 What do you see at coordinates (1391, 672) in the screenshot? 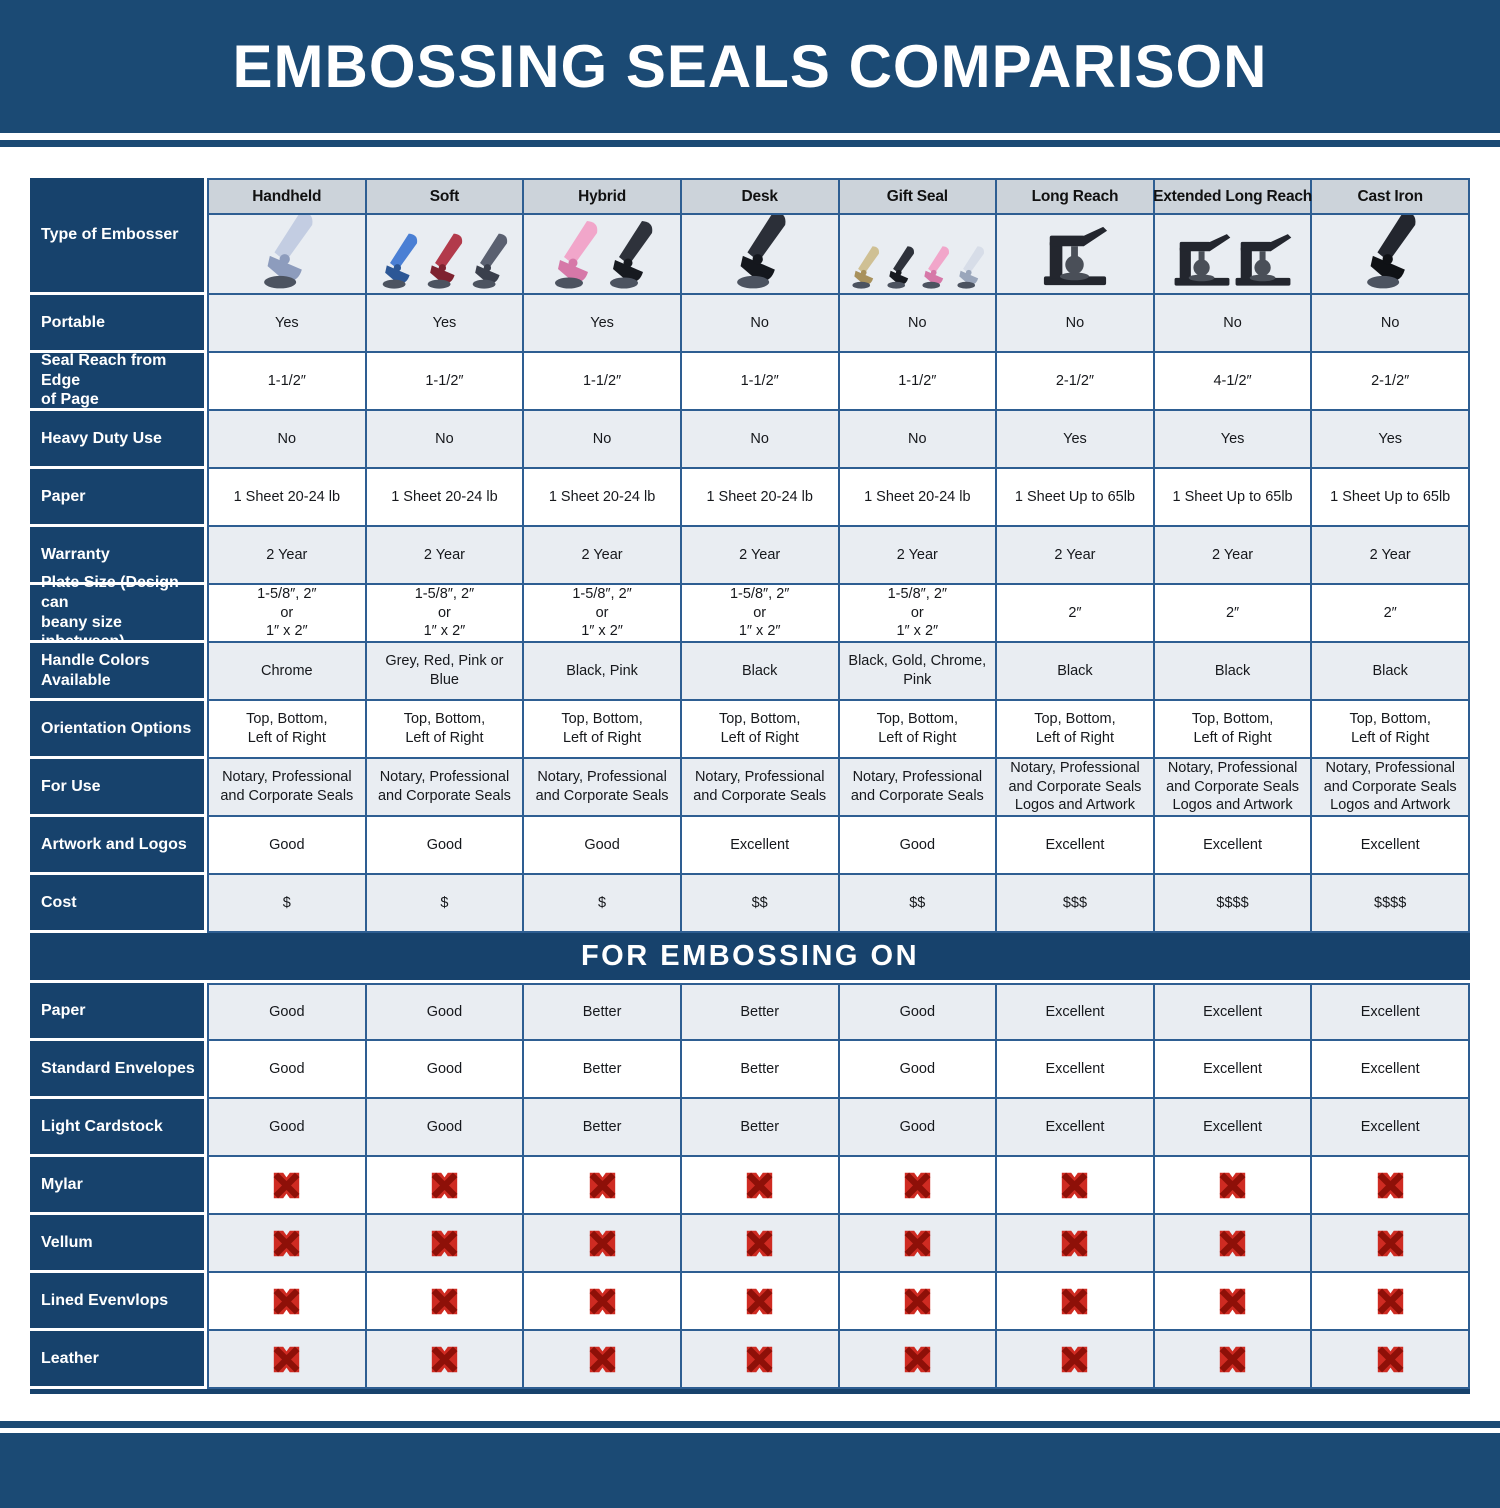
I see `cell-handle-colors-cast-iron: Black` at bounding box center [1391, 672].